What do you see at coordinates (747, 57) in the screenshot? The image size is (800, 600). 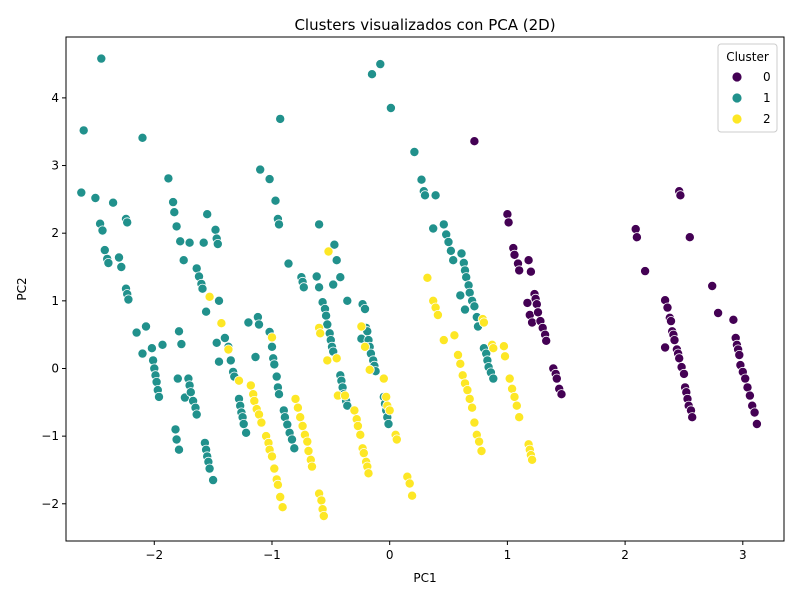 I see `legend-title: Cluster` at bounding box center [747, 57].